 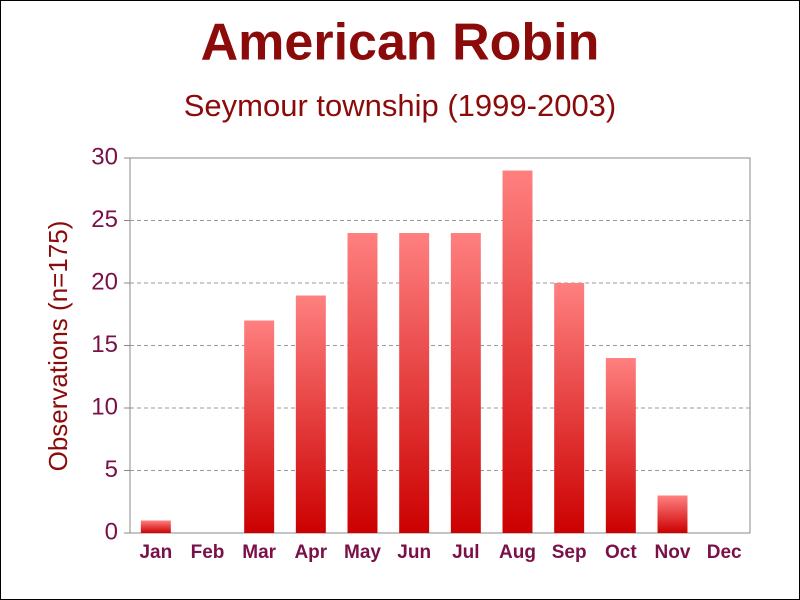 I want to click on x-tick-label: Aug, so click(x=517, y=552).